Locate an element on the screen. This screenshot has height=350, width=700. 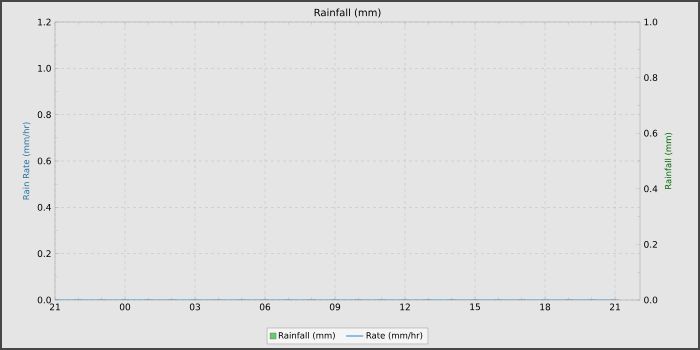
y2-tick-label: 0.2 is located at coordinates (650, 244).